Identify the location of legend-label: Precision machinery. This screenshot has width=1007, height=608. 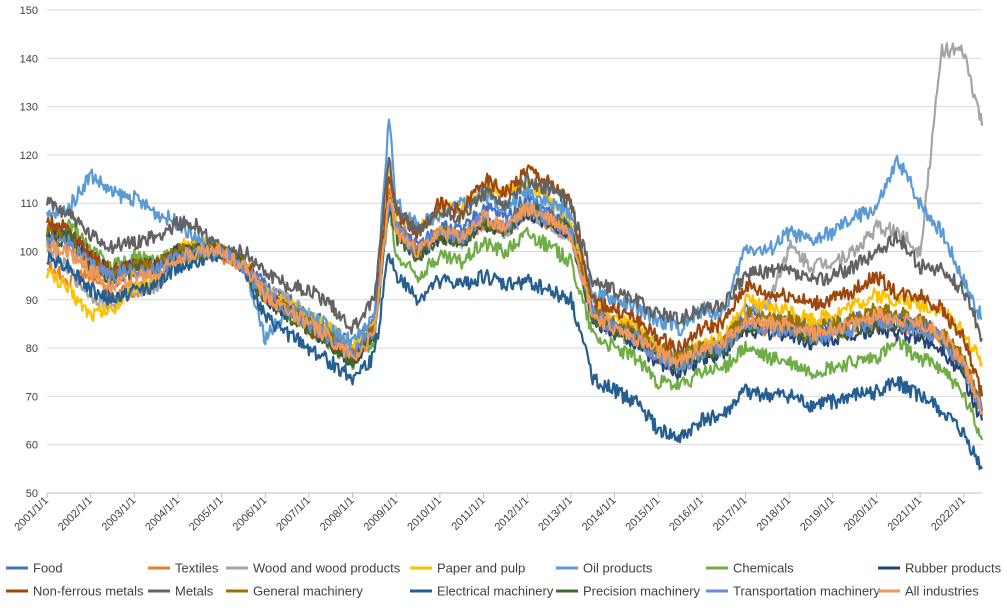
(642, 591).